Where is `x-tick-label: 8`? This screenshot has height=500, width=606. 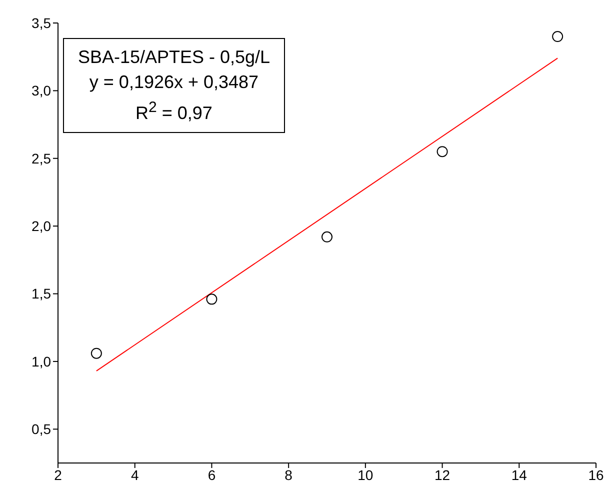 x-tick-label: 8 is located at coordinates (288, 474).